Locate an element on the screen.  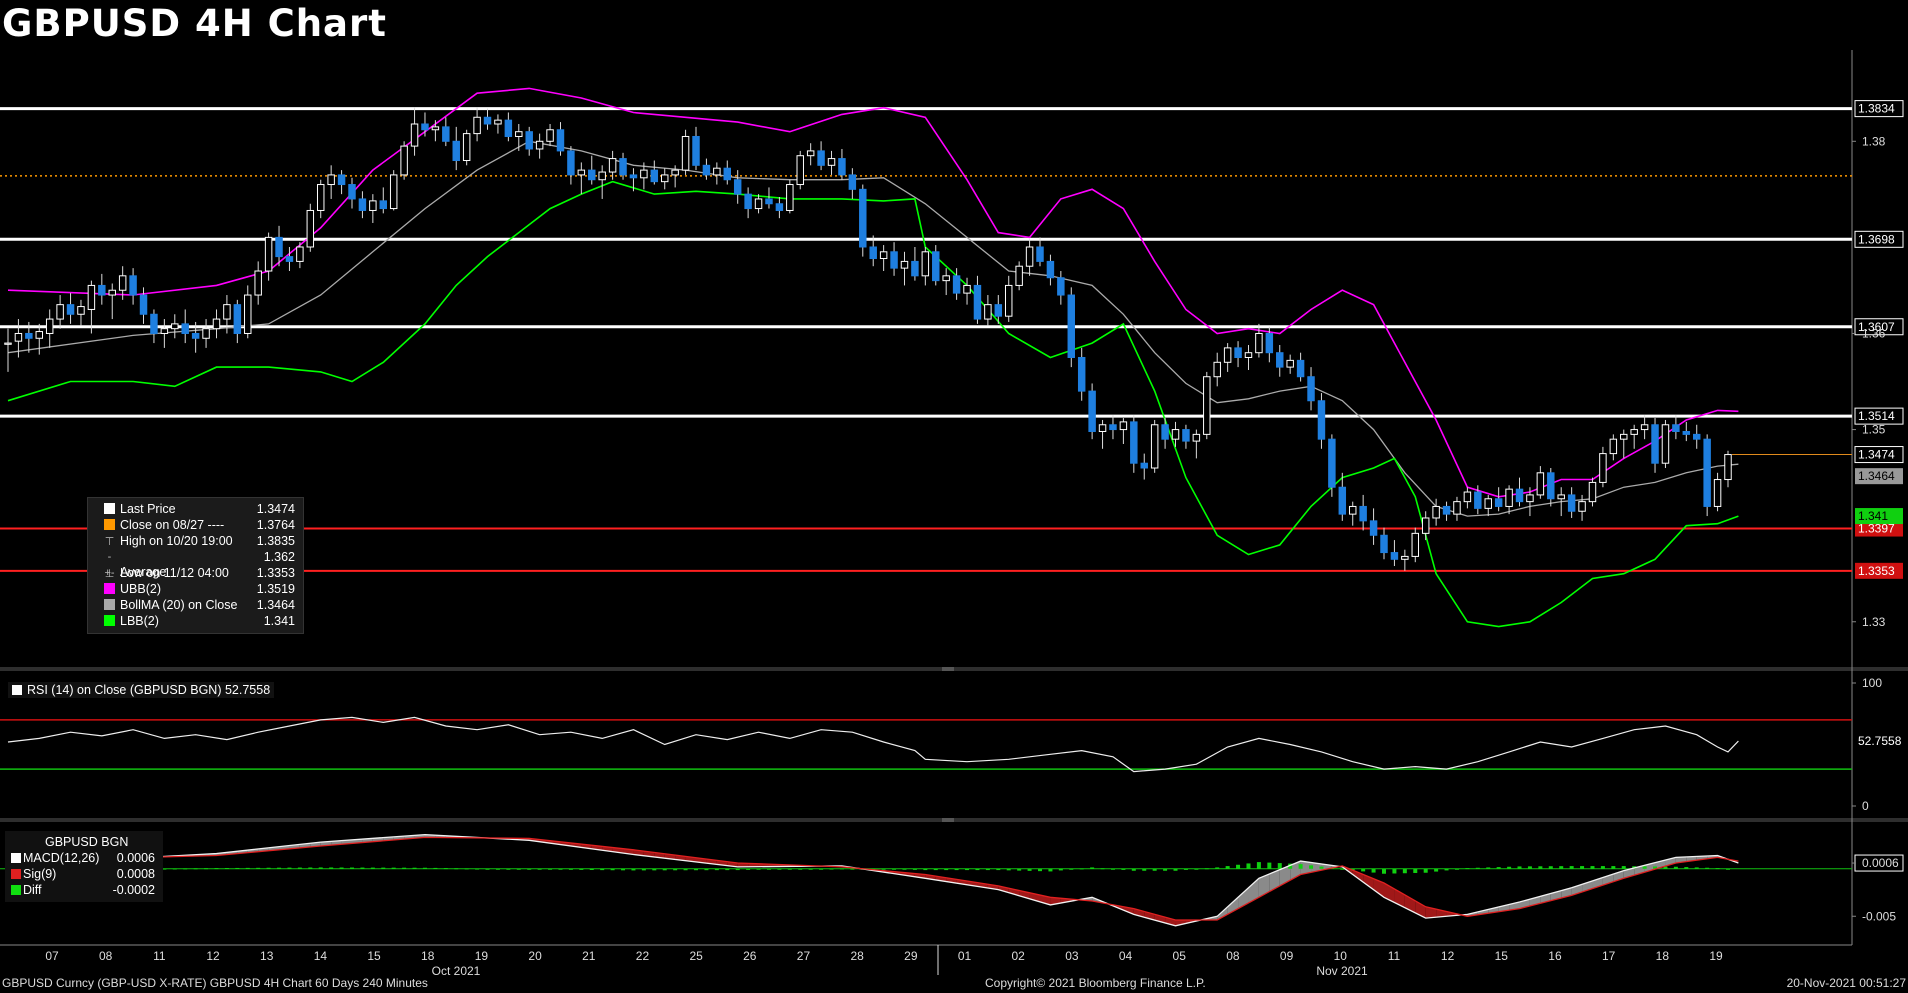
date-tick-label: 18 is located at coordinates (1663, 956).